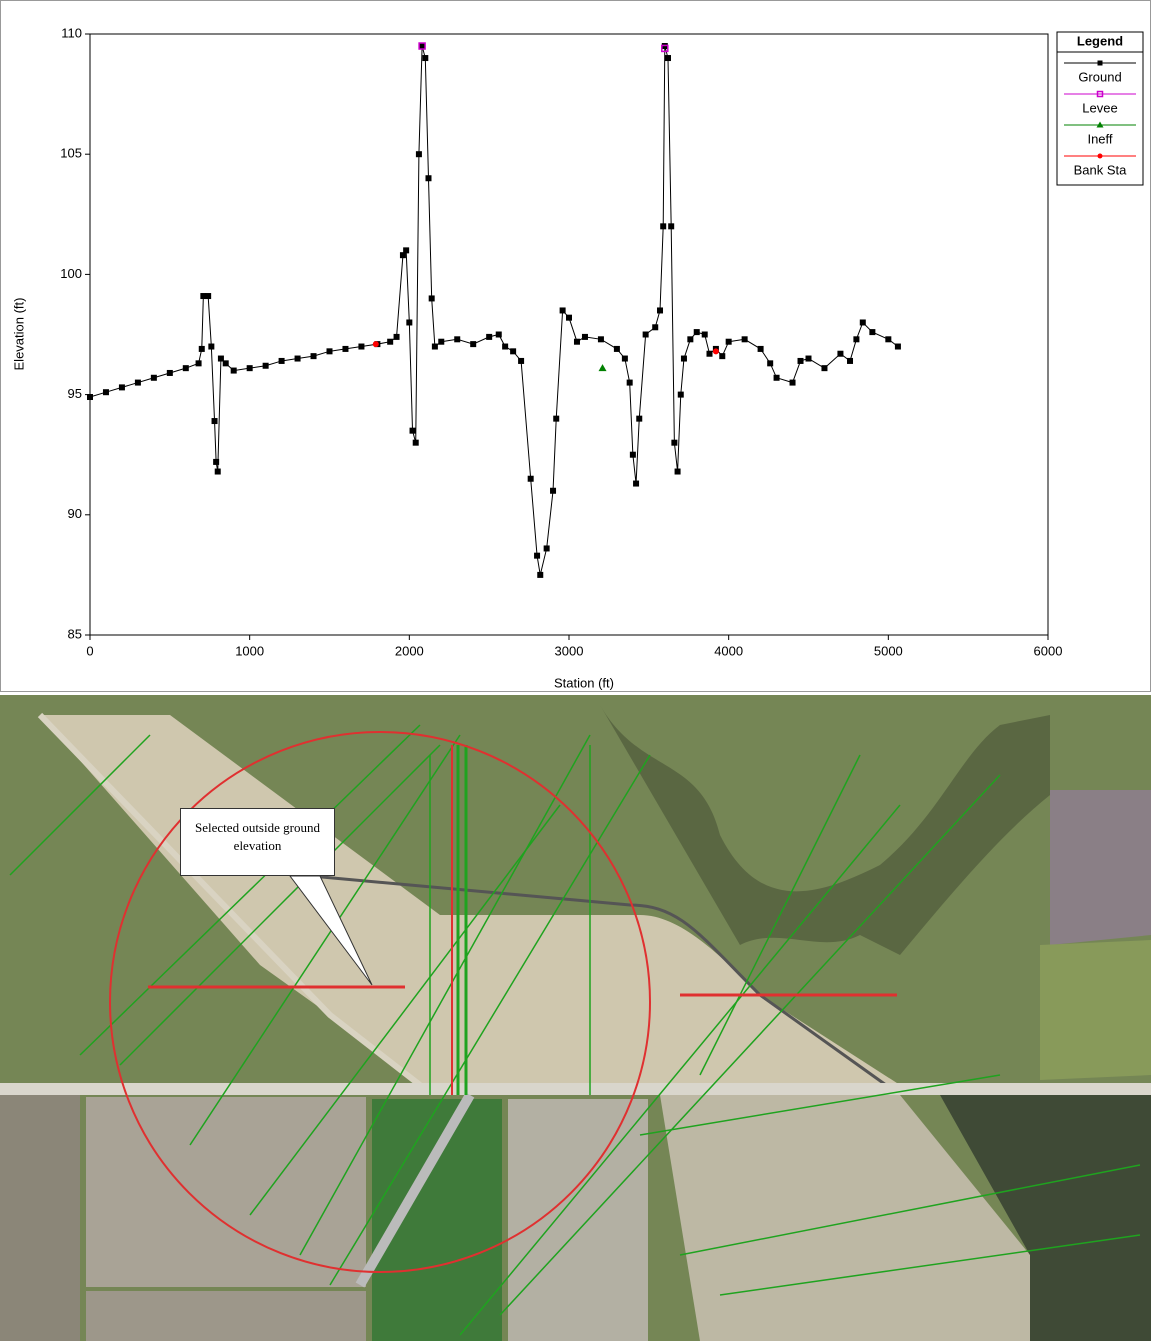  Describe the element at coordinates (71, 32) in the screenshot. I see `y-tick-label: 110` at that location.